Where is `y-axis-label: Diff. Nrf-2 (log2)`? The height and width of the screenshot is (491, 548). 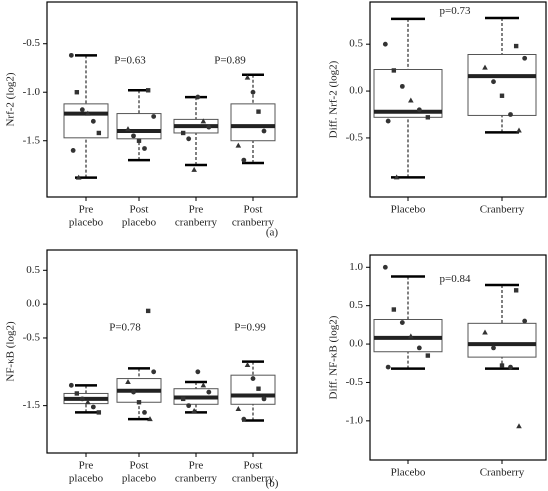 y-axis-label: Diff. Nrf-2 (log2) is located at coordinates (334, 99).